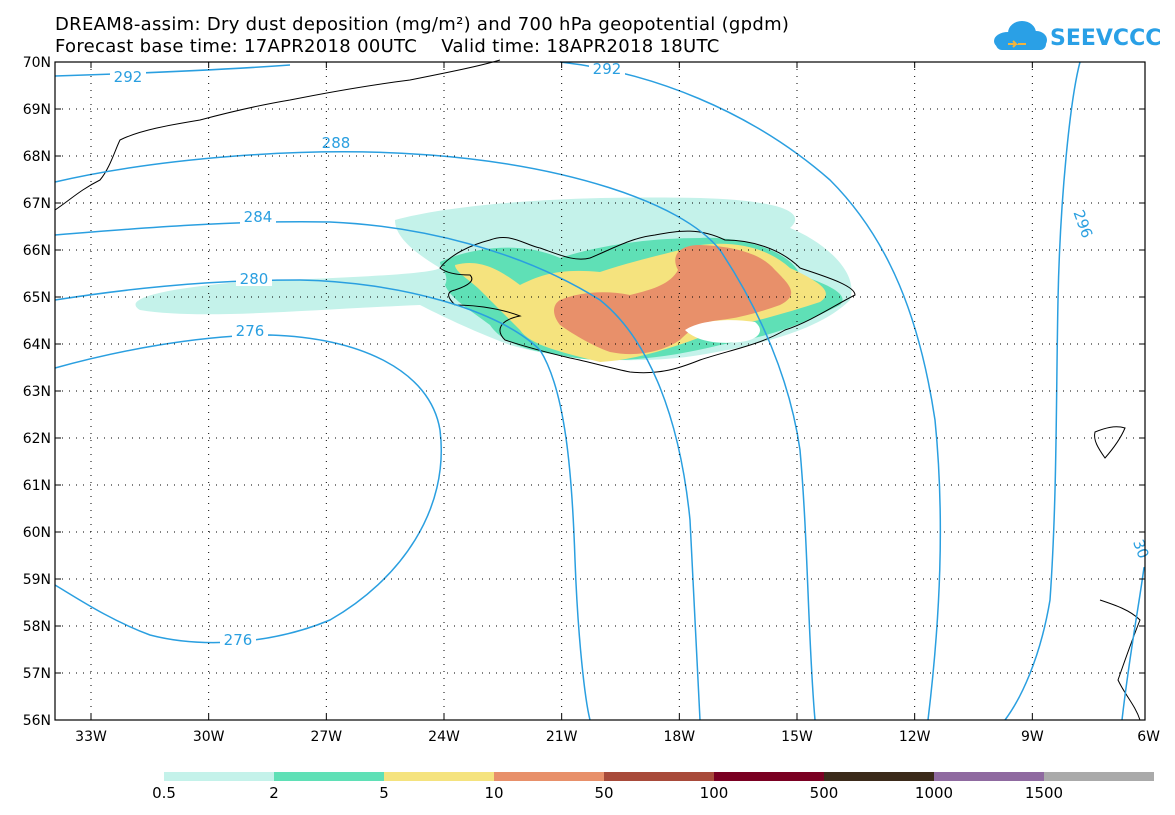 This screenshot has width=1175, height=815. I want to click on lat-label: 69N, so click(37, 110).